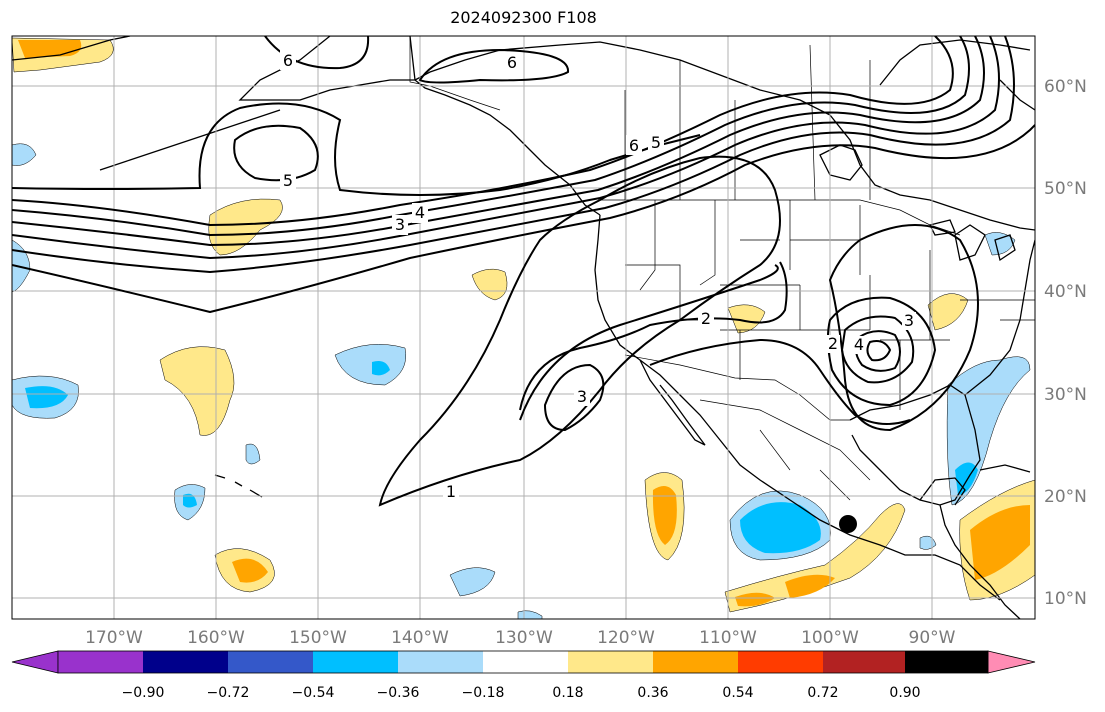 The image size is (1105, 712). I want to click on contour-6-alaska, so click(494, 66).